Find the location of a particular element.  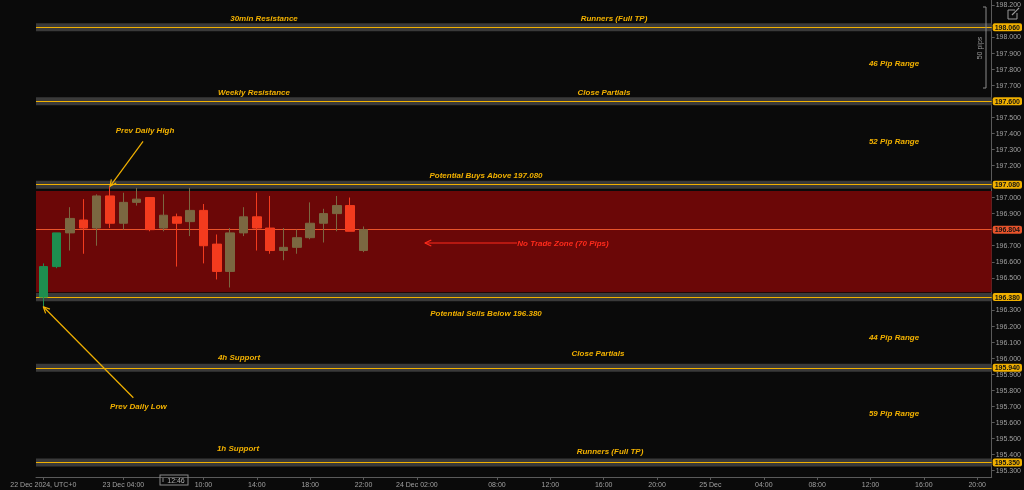

annotation: 44 Pip Range is located at coordinates (893, 337).